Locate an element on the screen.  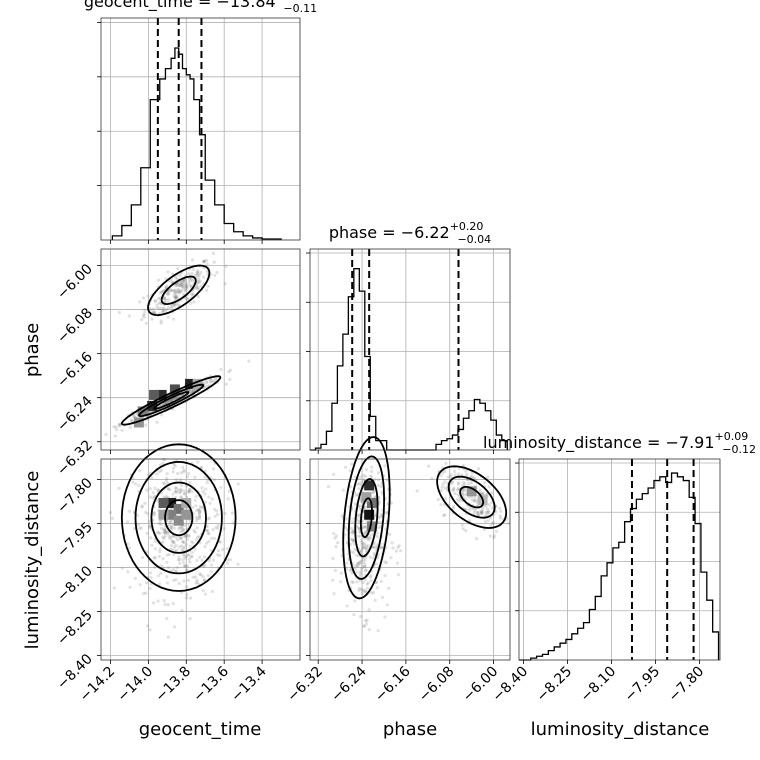
x-tick-label: −14.0 is located at coordinates (136, 685).